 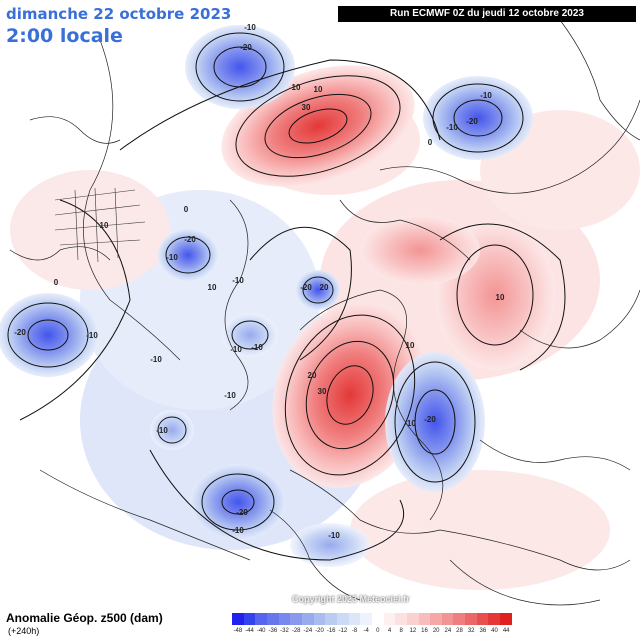 What do you see at coordinates (401, 631) in the screenshot?
I see `legend-tick-label: 8` at bounding box center [401, 631].